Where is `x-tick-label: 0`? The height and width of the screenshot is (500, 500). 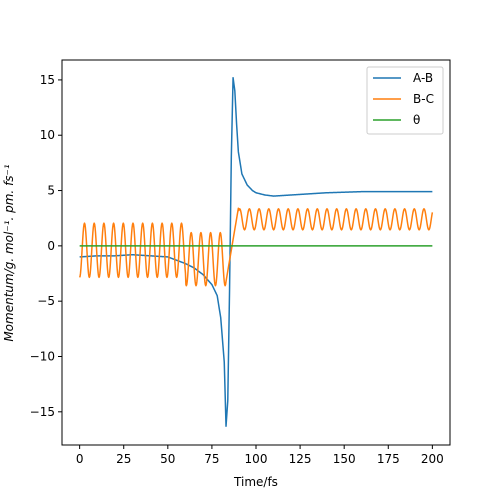
x-tick-label: 0 is located at coordinates (80, 459).